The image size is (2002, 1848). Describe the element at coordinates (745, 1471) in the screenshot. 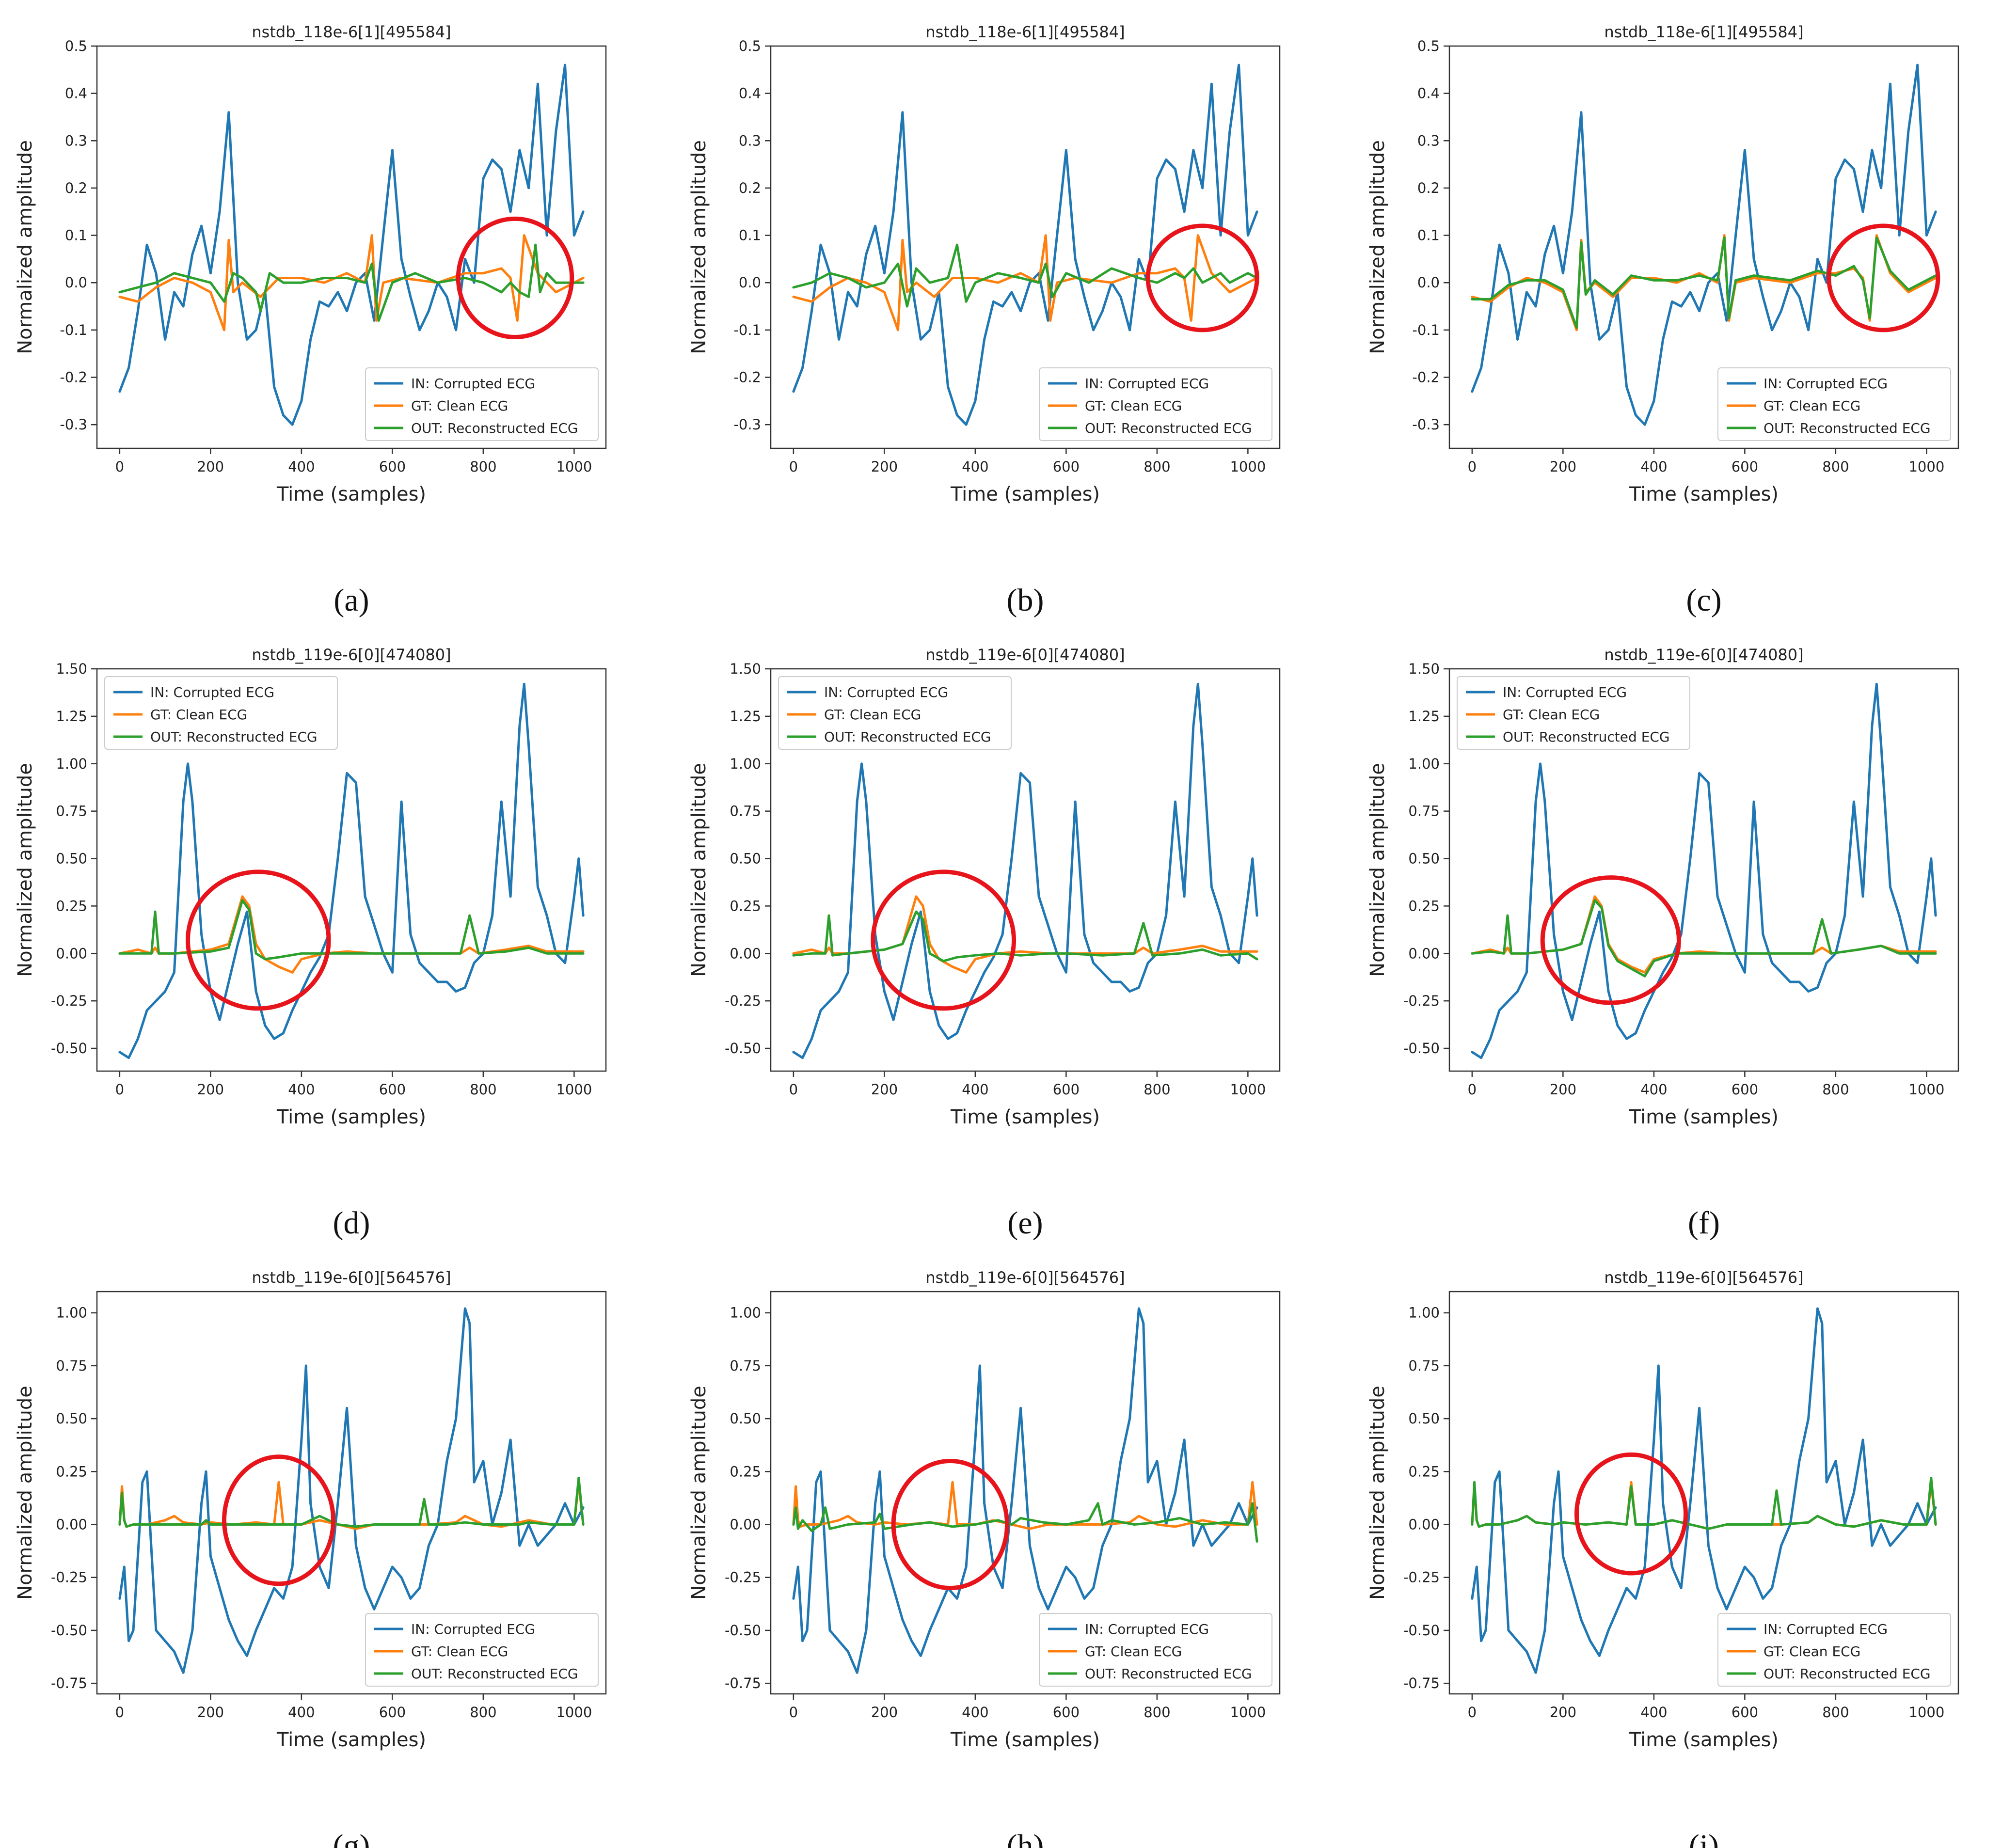

I see `y-tick-label: 0.25` at that location.